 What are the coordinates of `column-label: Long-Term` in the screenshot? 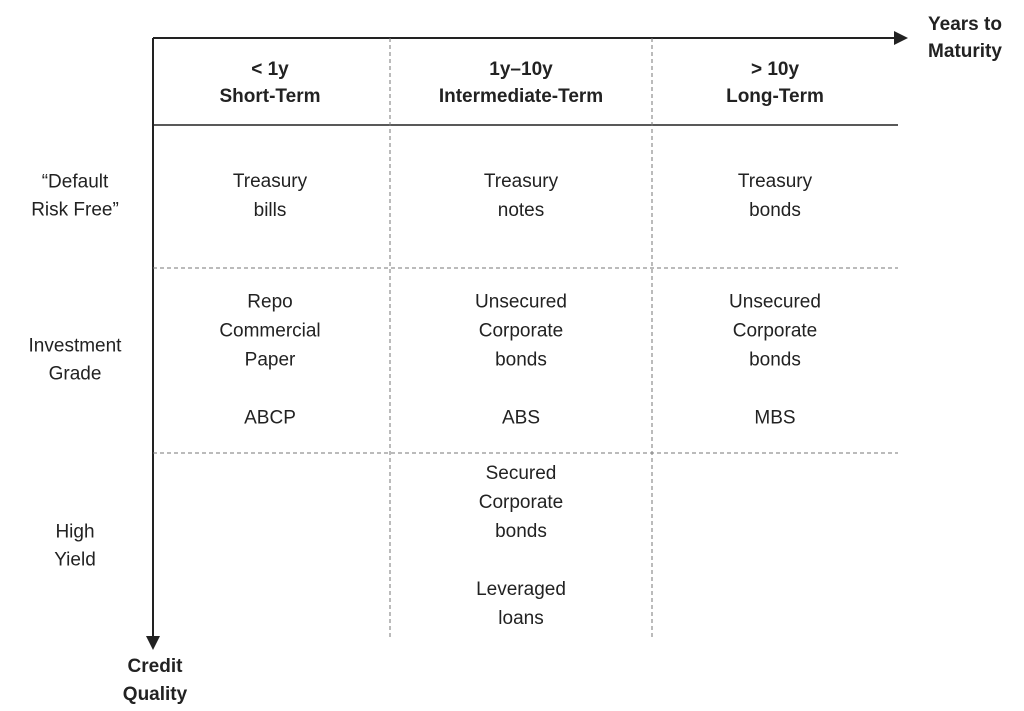 It's located at (775, 96).